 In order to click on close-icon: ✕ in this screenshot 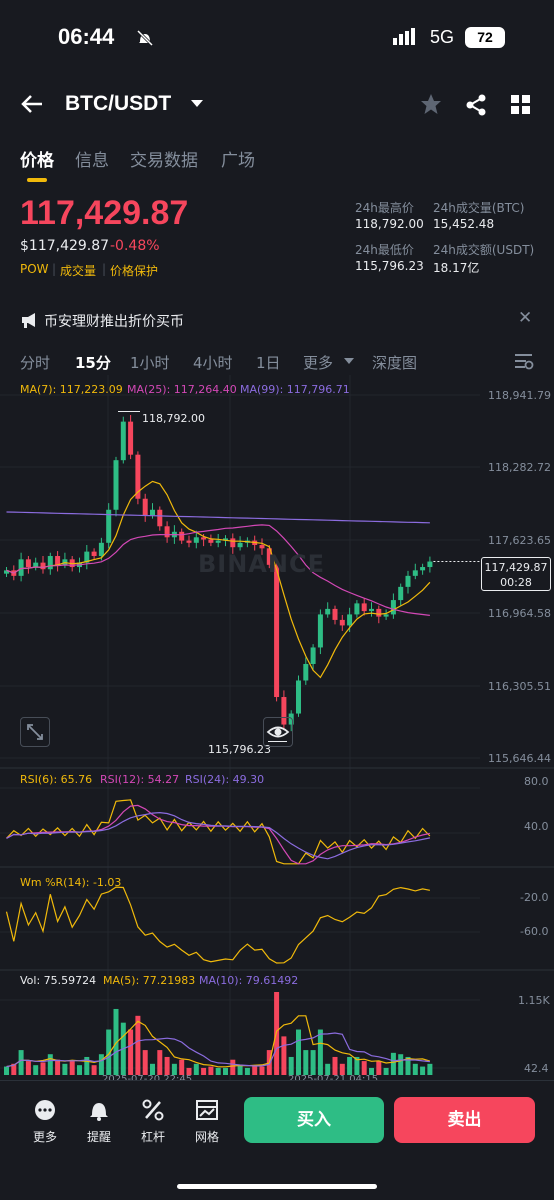, I will do `click(525, 318)`.